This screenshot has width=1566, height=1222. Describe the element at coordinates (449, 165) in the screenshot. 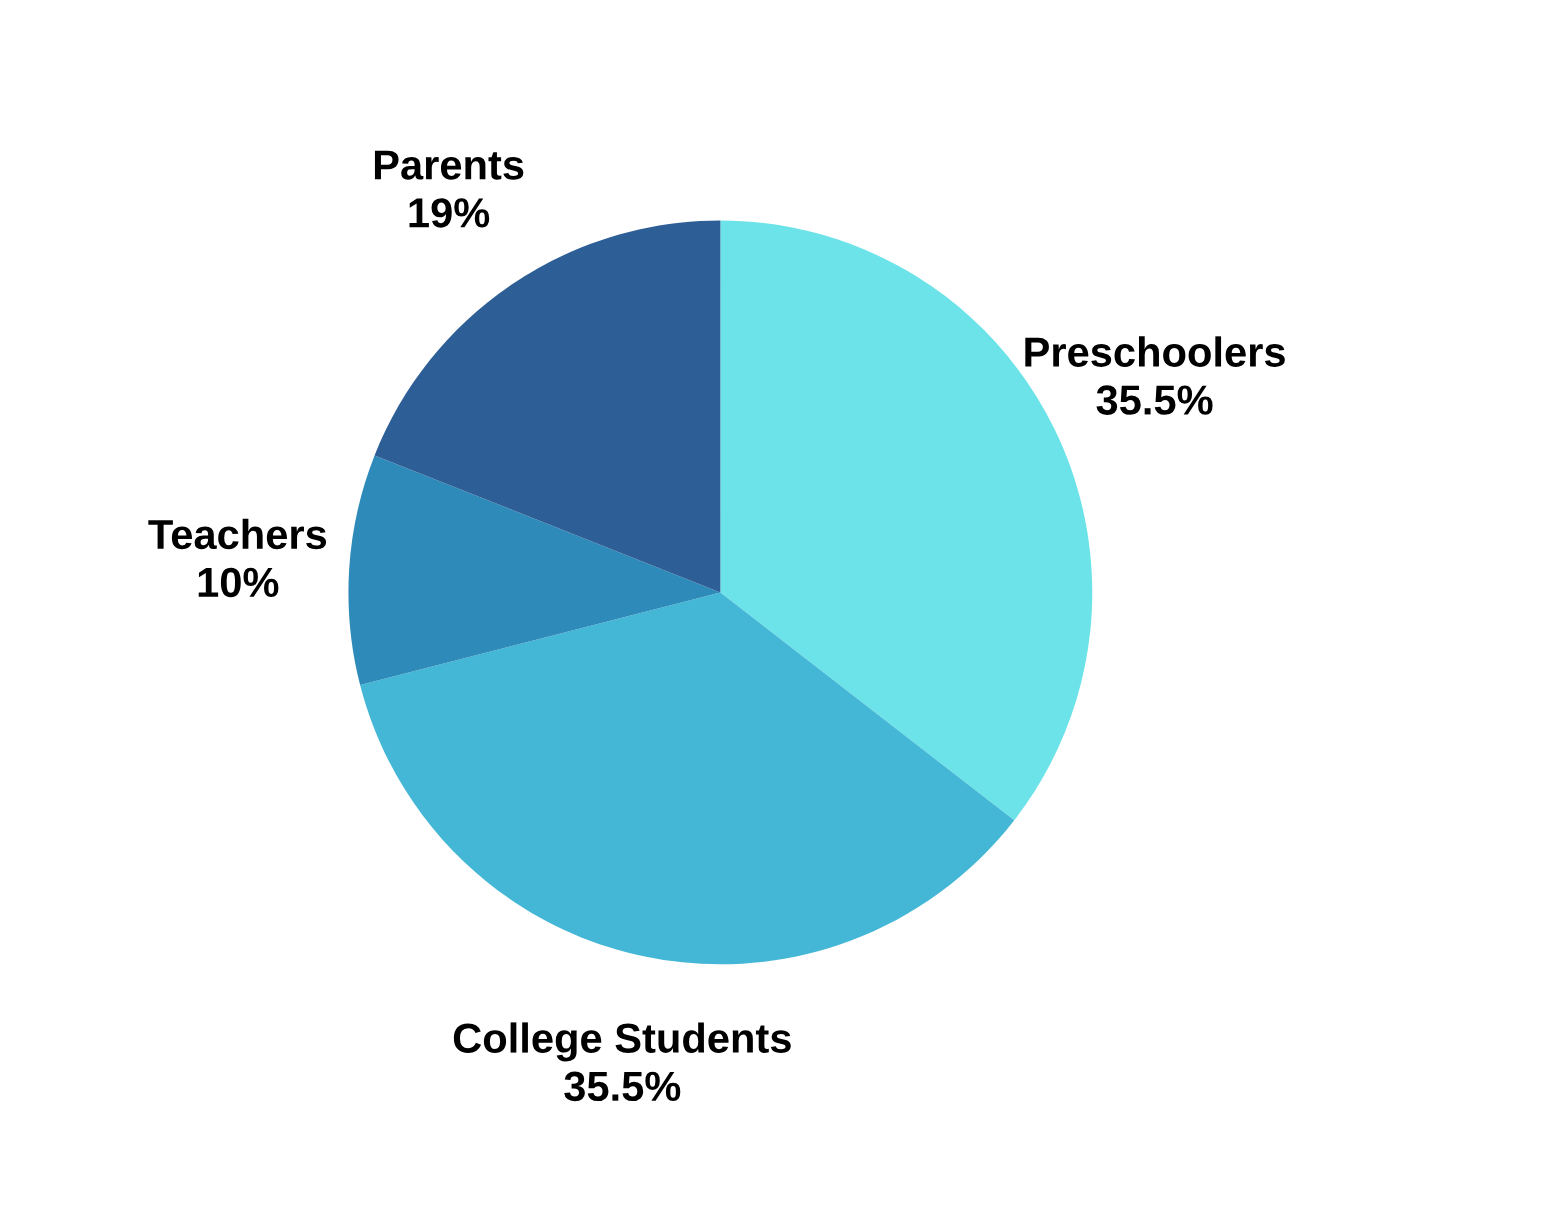

I see `slice-label: Parents` at that location.